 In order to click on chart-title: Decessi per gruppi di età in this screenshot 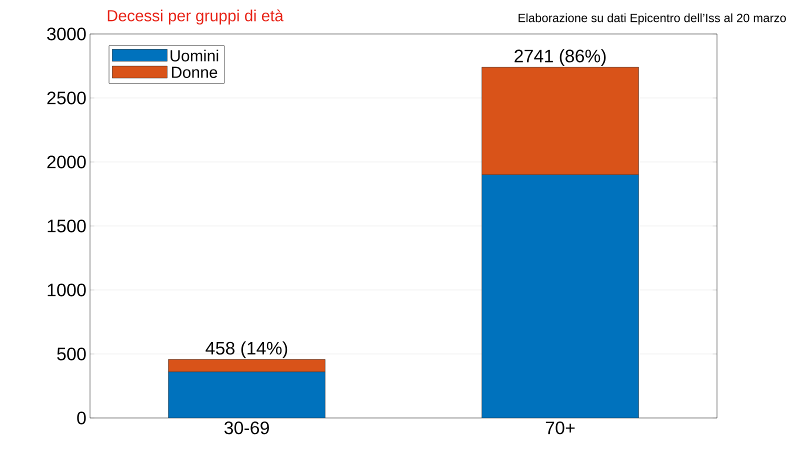, I will do `click(196, 17)`.